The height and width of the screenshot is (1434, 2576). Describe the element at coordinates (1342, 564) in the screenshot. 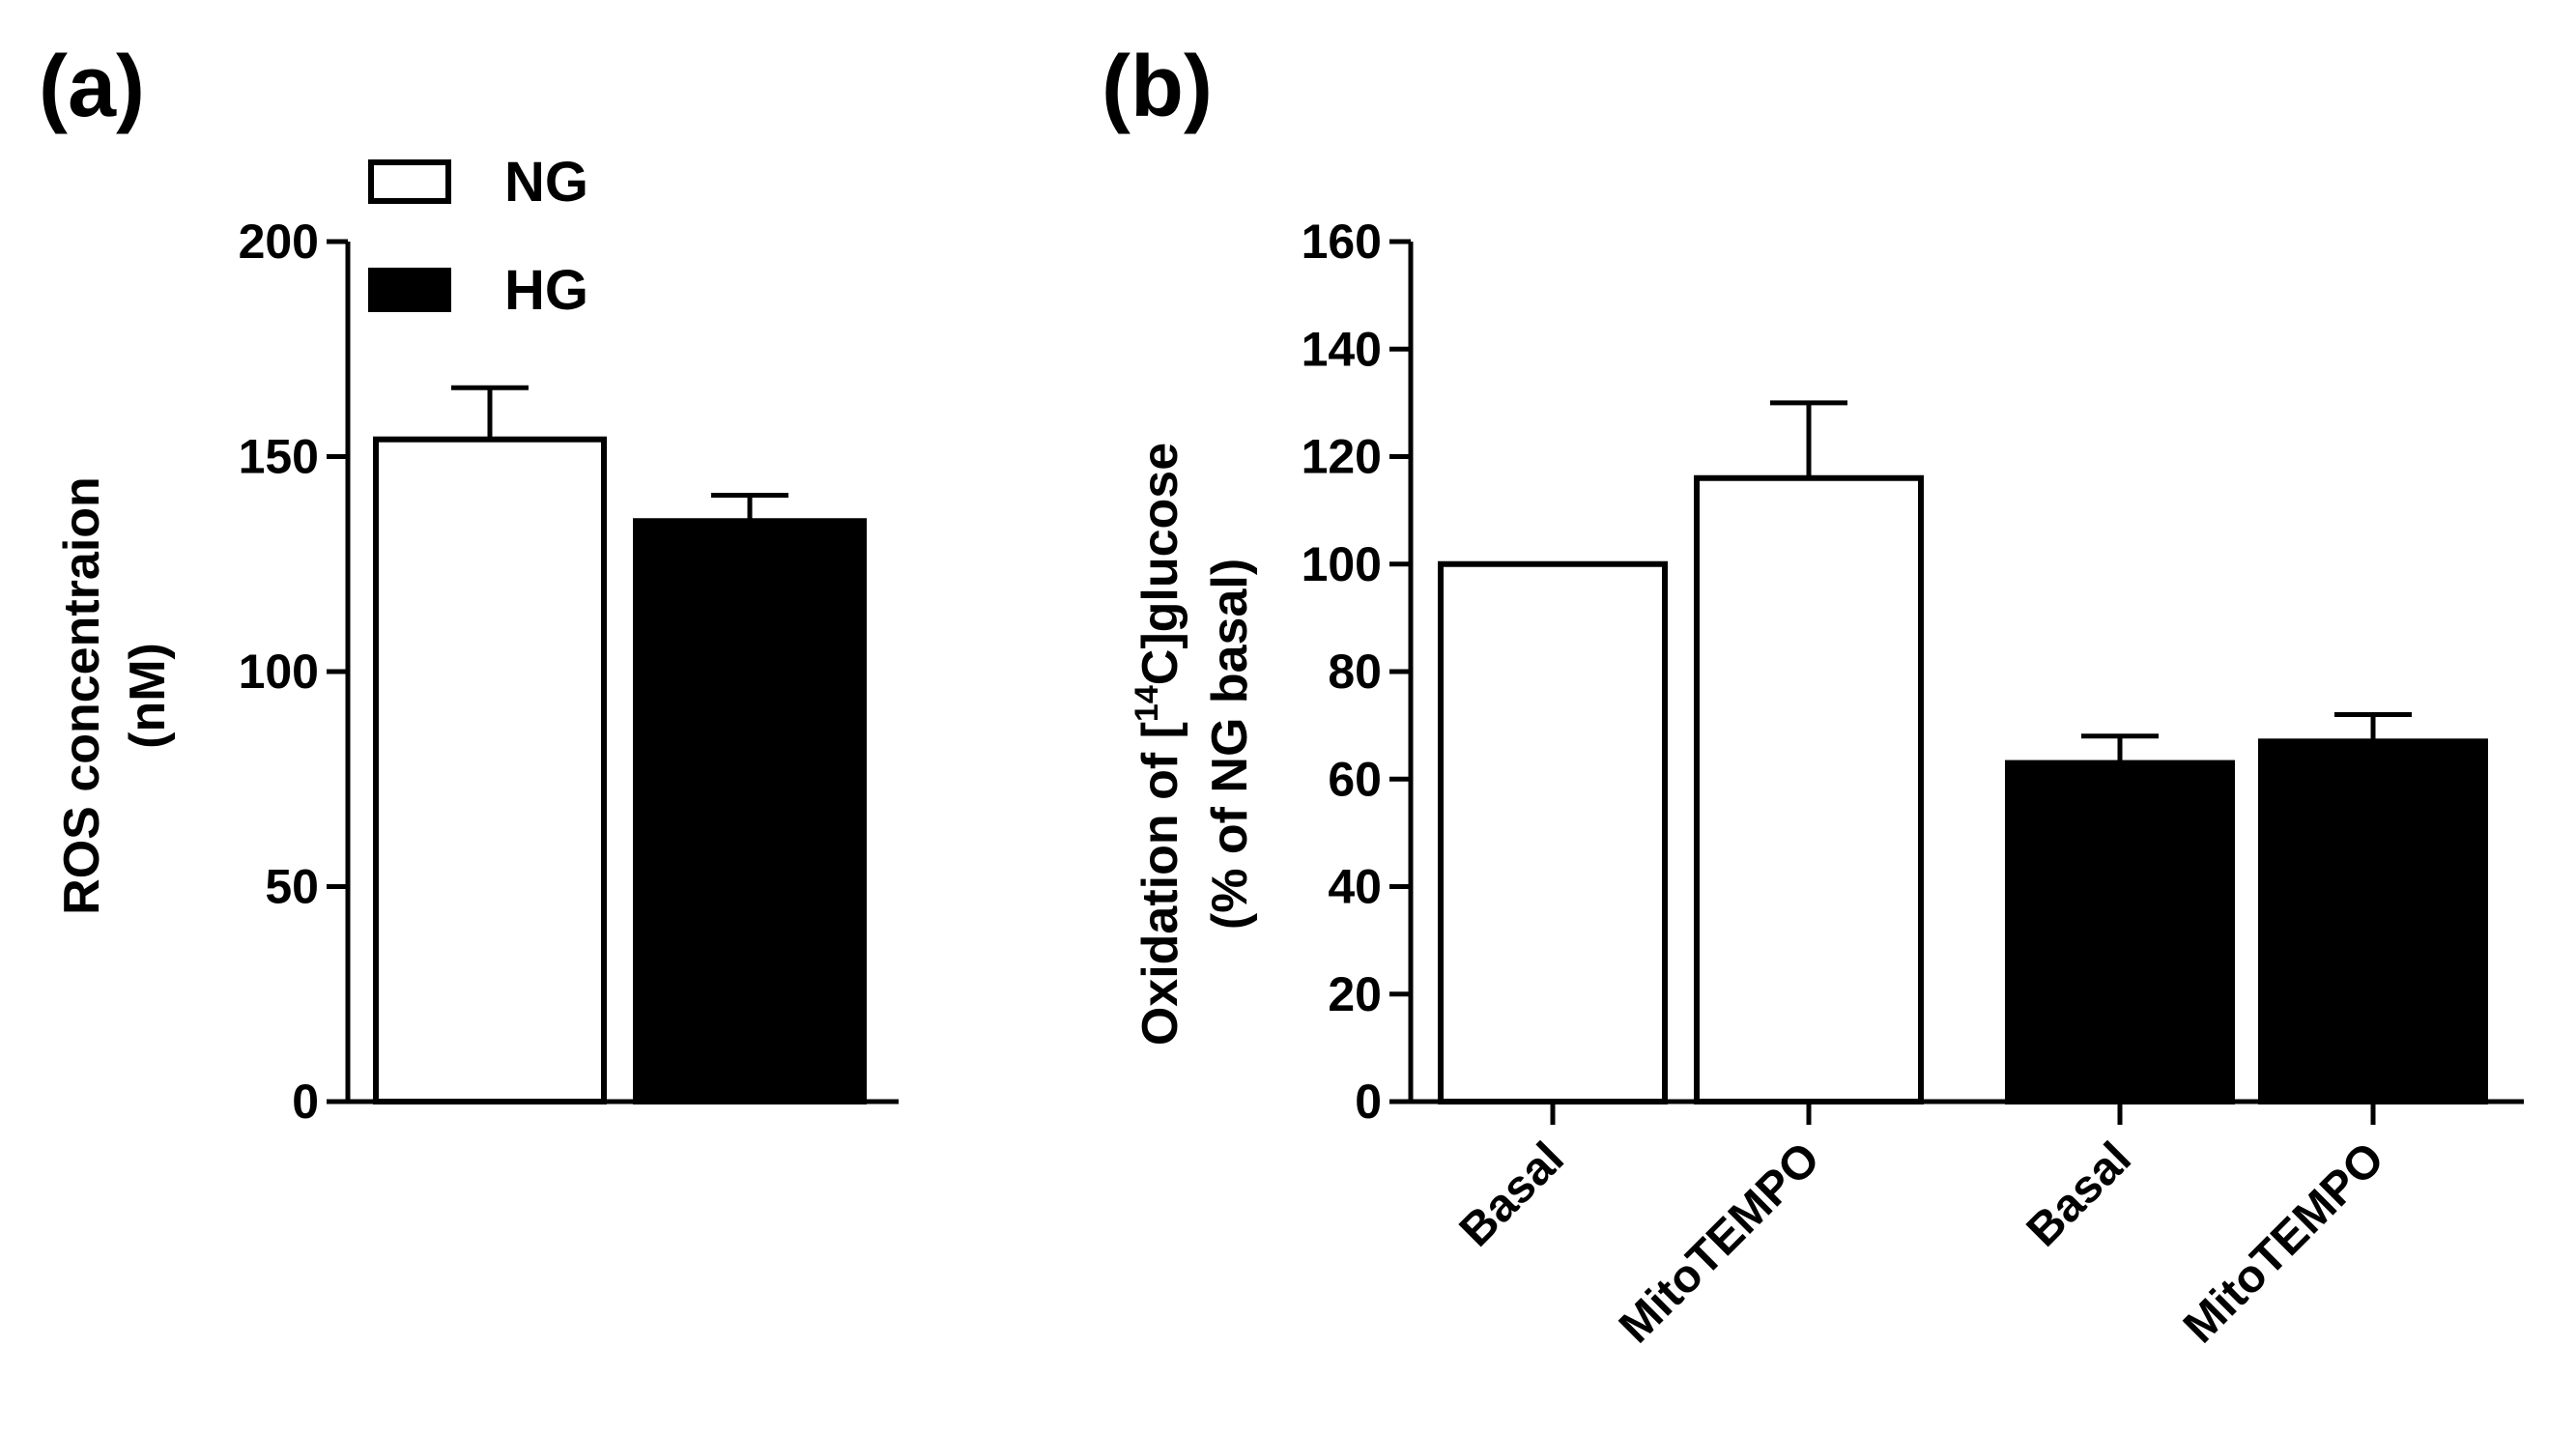

I see `panel-b-y-tick-label-100: 100` at that location.